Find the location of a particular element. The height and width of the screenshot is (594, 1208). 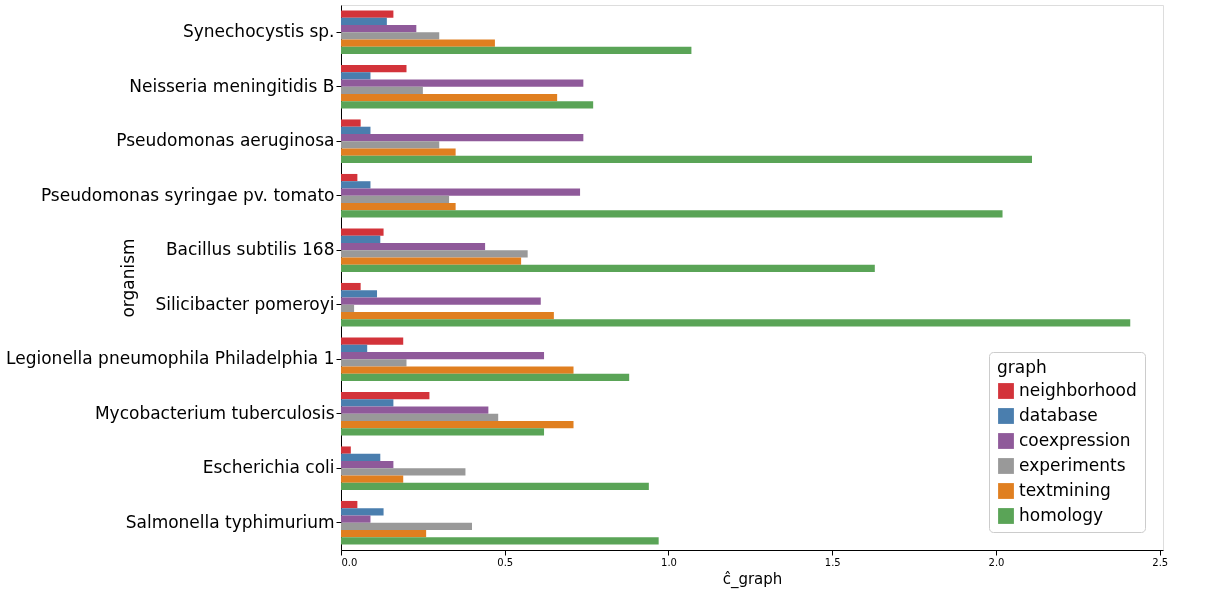

x-tick-label: 2.5 is located at coordinates (1160, 562).